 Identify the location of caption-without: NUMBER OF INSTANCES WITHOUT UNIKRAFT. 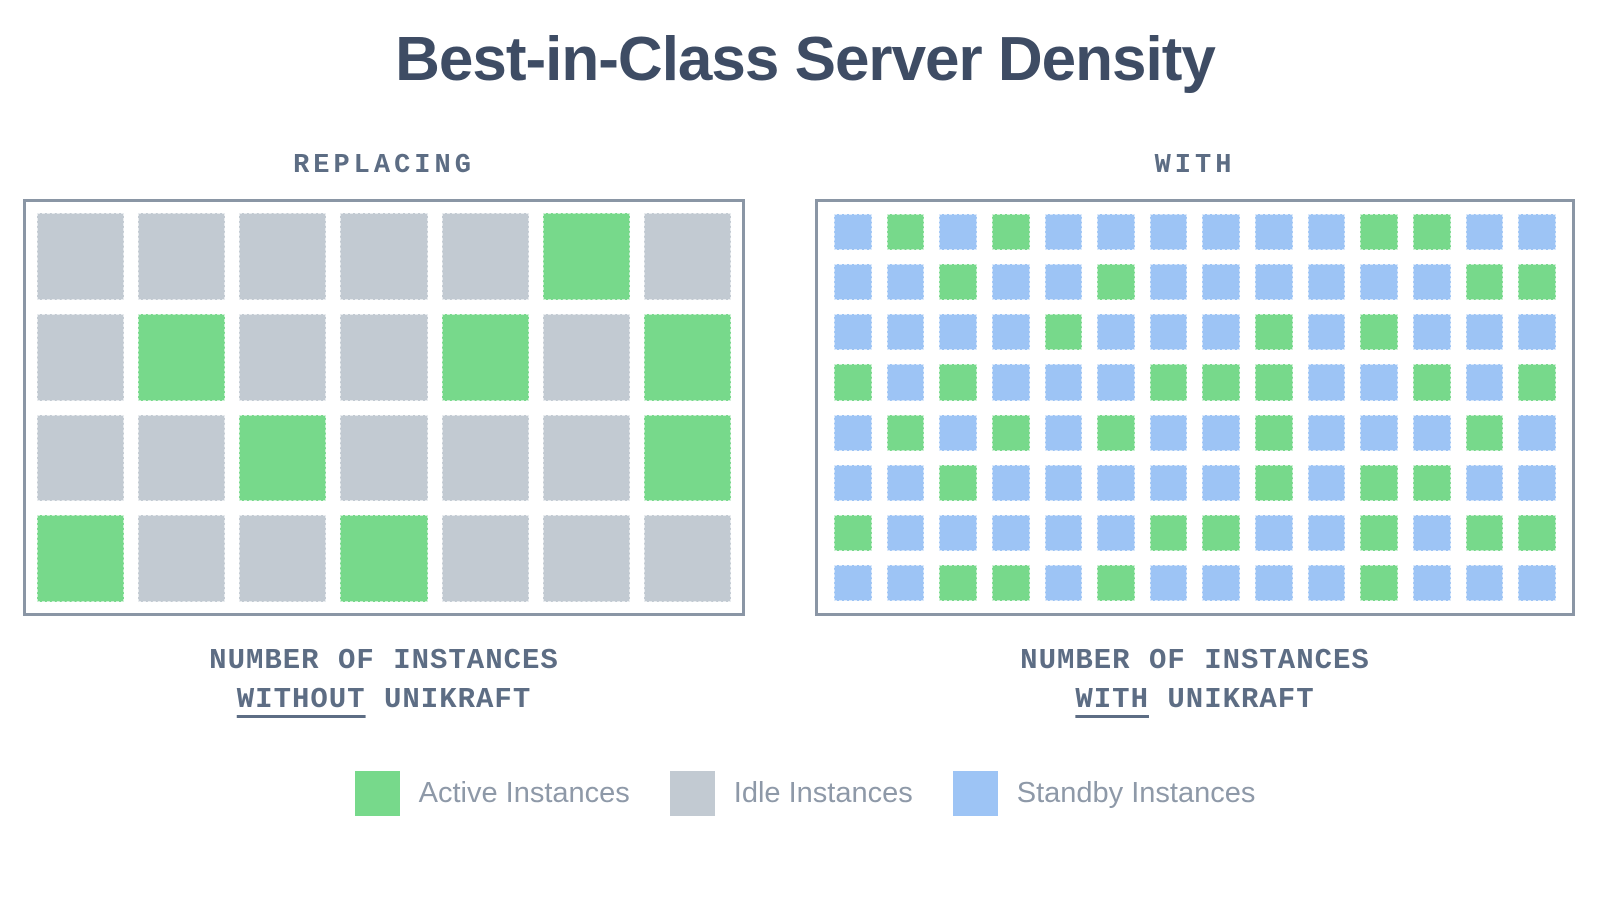
(384, 680).